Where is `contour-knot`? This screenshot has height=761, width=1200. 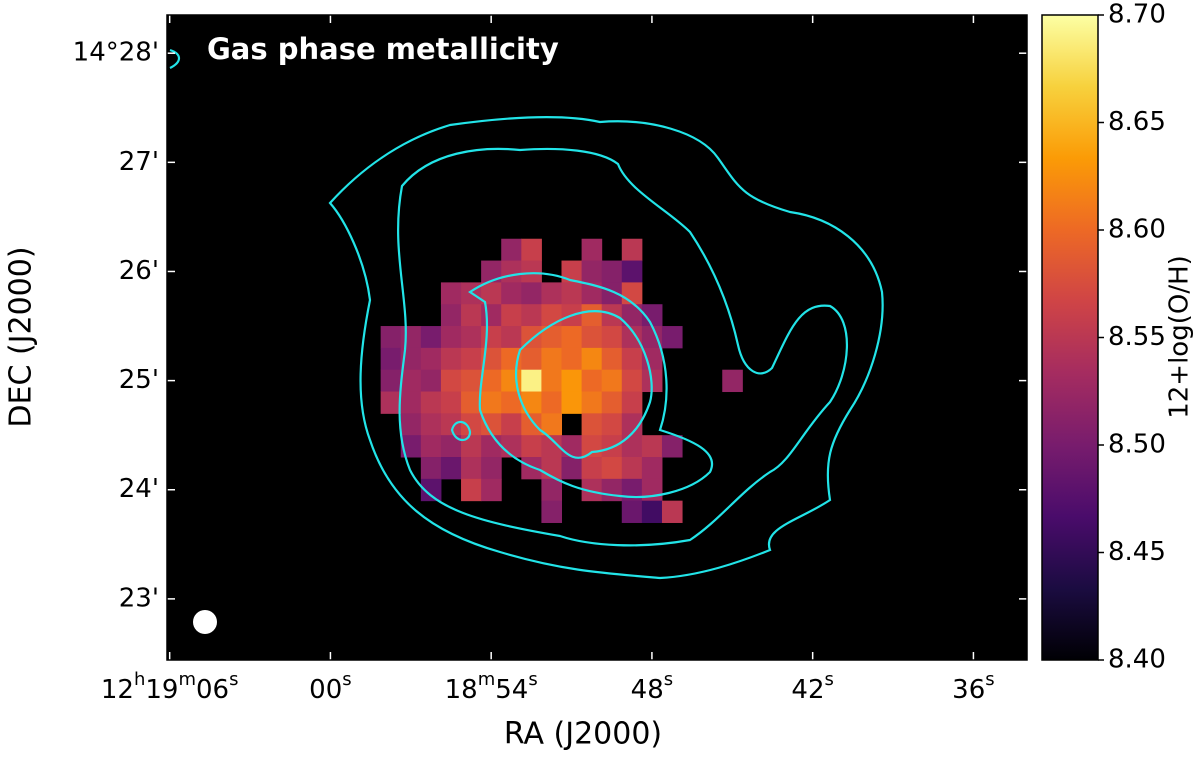
contour-knot is located at coordinates (461, 431).